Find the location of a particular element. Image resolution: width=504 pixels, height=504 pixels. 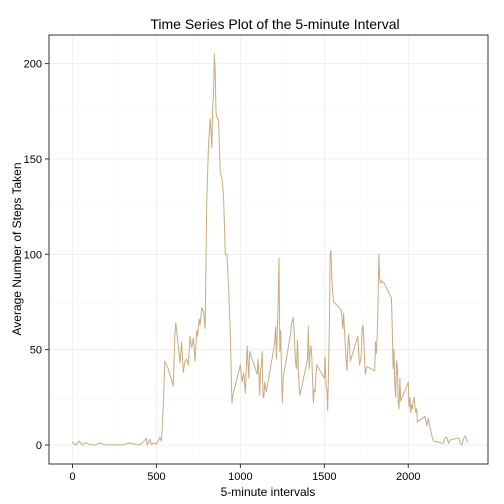

y-tick-label: 100 is located at coordinates (33, 255).